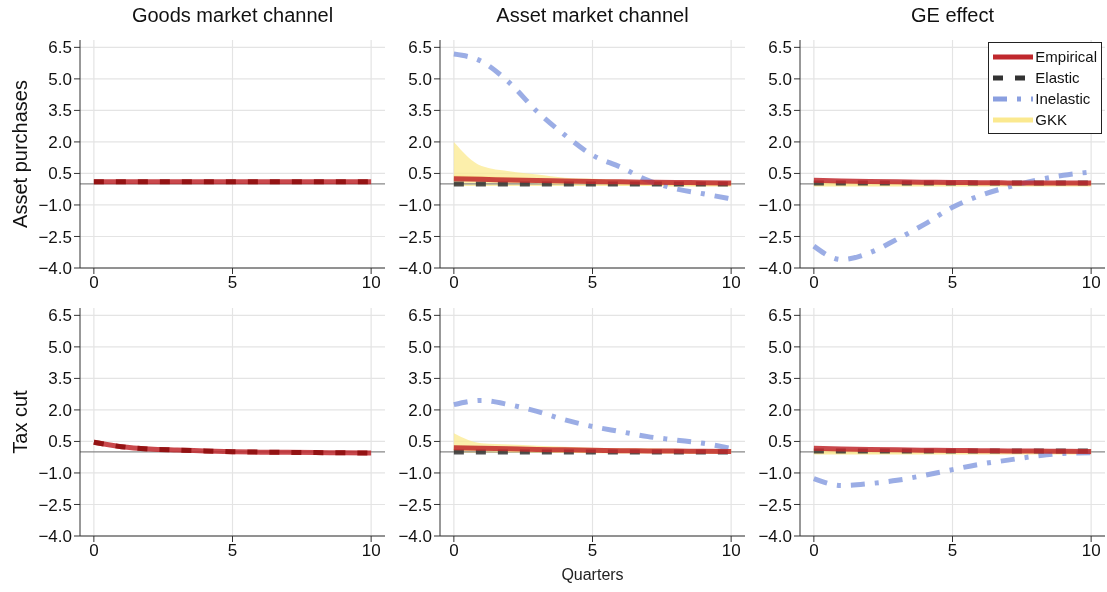 The image size is (1107, 592). I want to click on legend-label: Elastic, so click(1057, 78).